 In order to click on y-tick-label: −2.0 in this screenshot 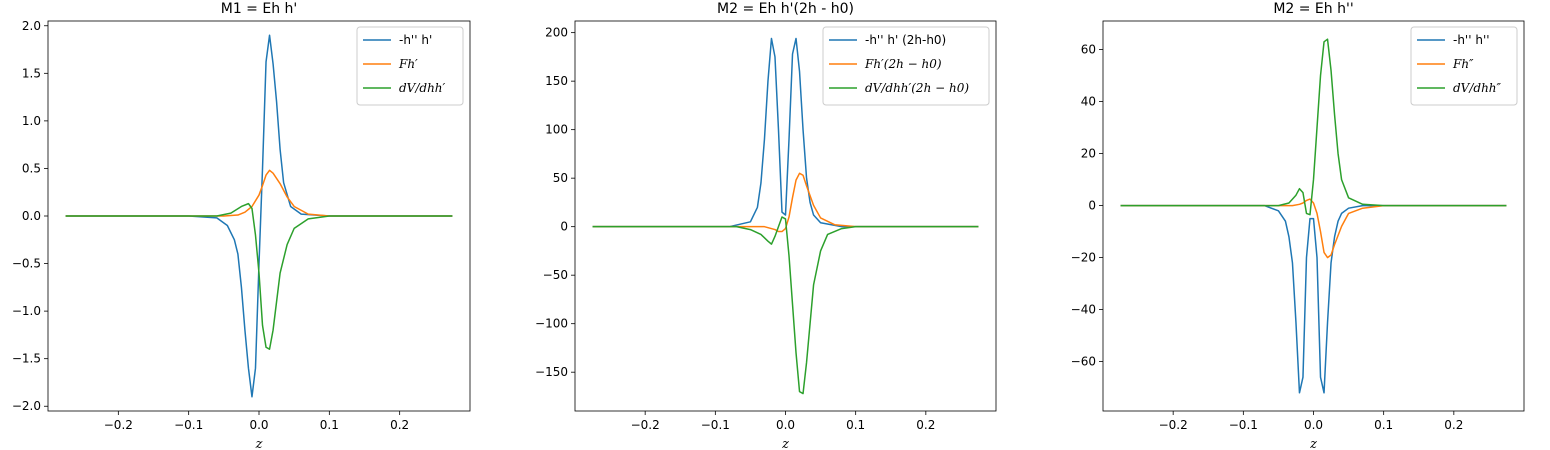, I will do `click(26, 406)`.